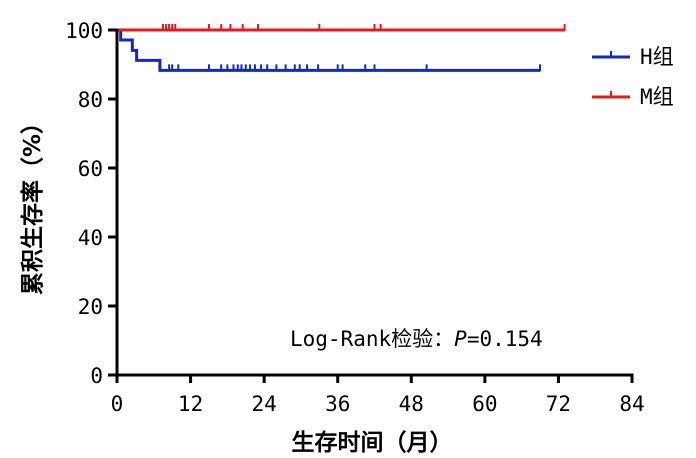  What do you see at coordinates (32, 203) in the screenshot?
I see `y-axis-title: 累积生存率（%）` at bounding box center [32, 203].